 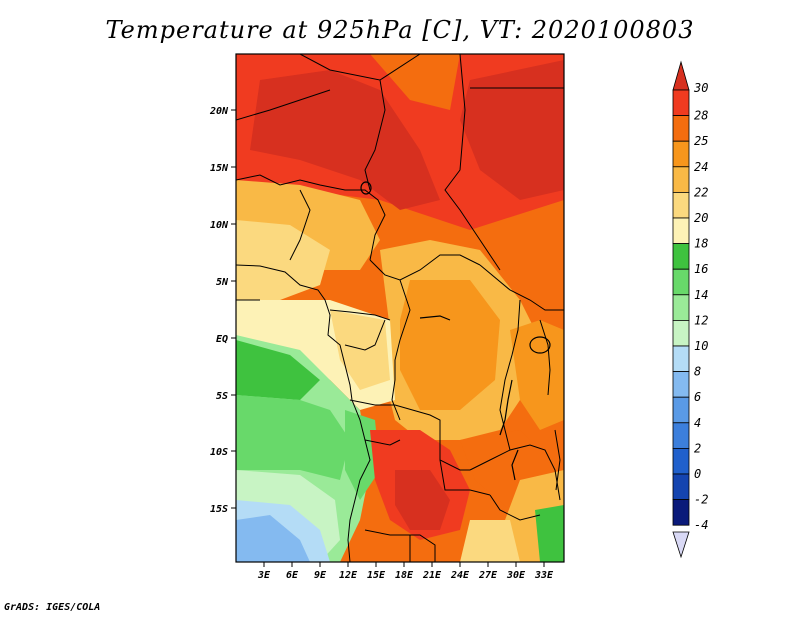 I want to click on colorbar-label: 0, so click(x=697, y=474).